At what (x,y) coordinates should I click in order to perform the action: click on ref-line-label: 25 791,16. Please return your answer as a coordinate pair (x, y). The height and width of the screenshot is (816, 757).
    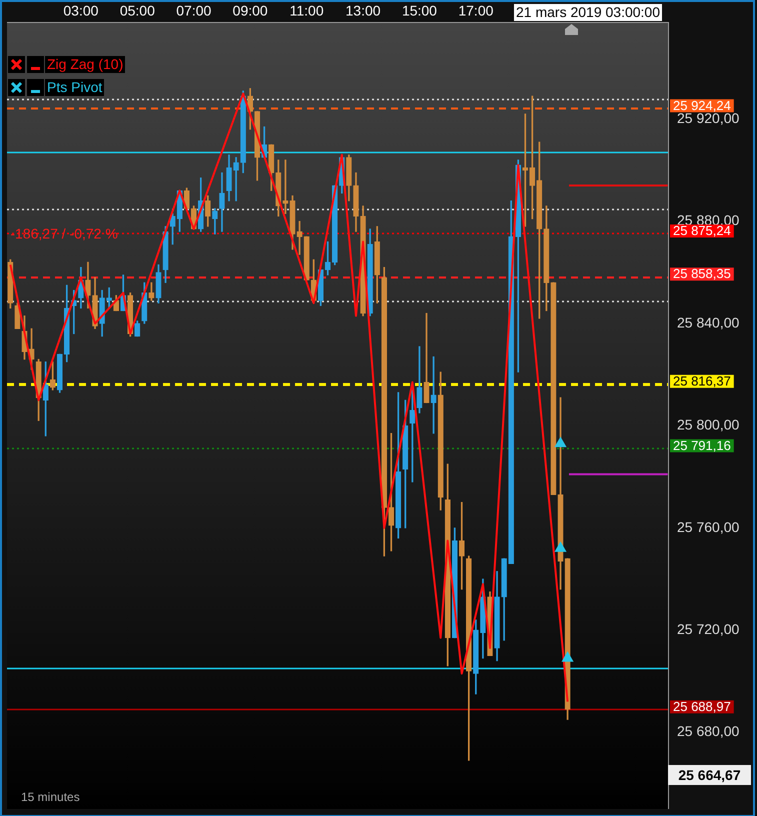
    Looking at the image, I should click on (702, 445).